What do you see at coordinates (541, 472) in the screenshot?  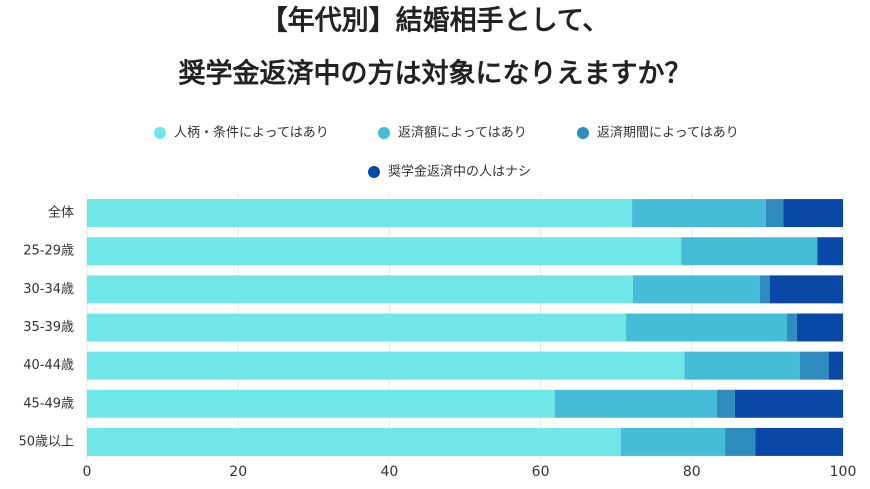 I see `x-tick-label: 60` at bounding box center [541, 472].